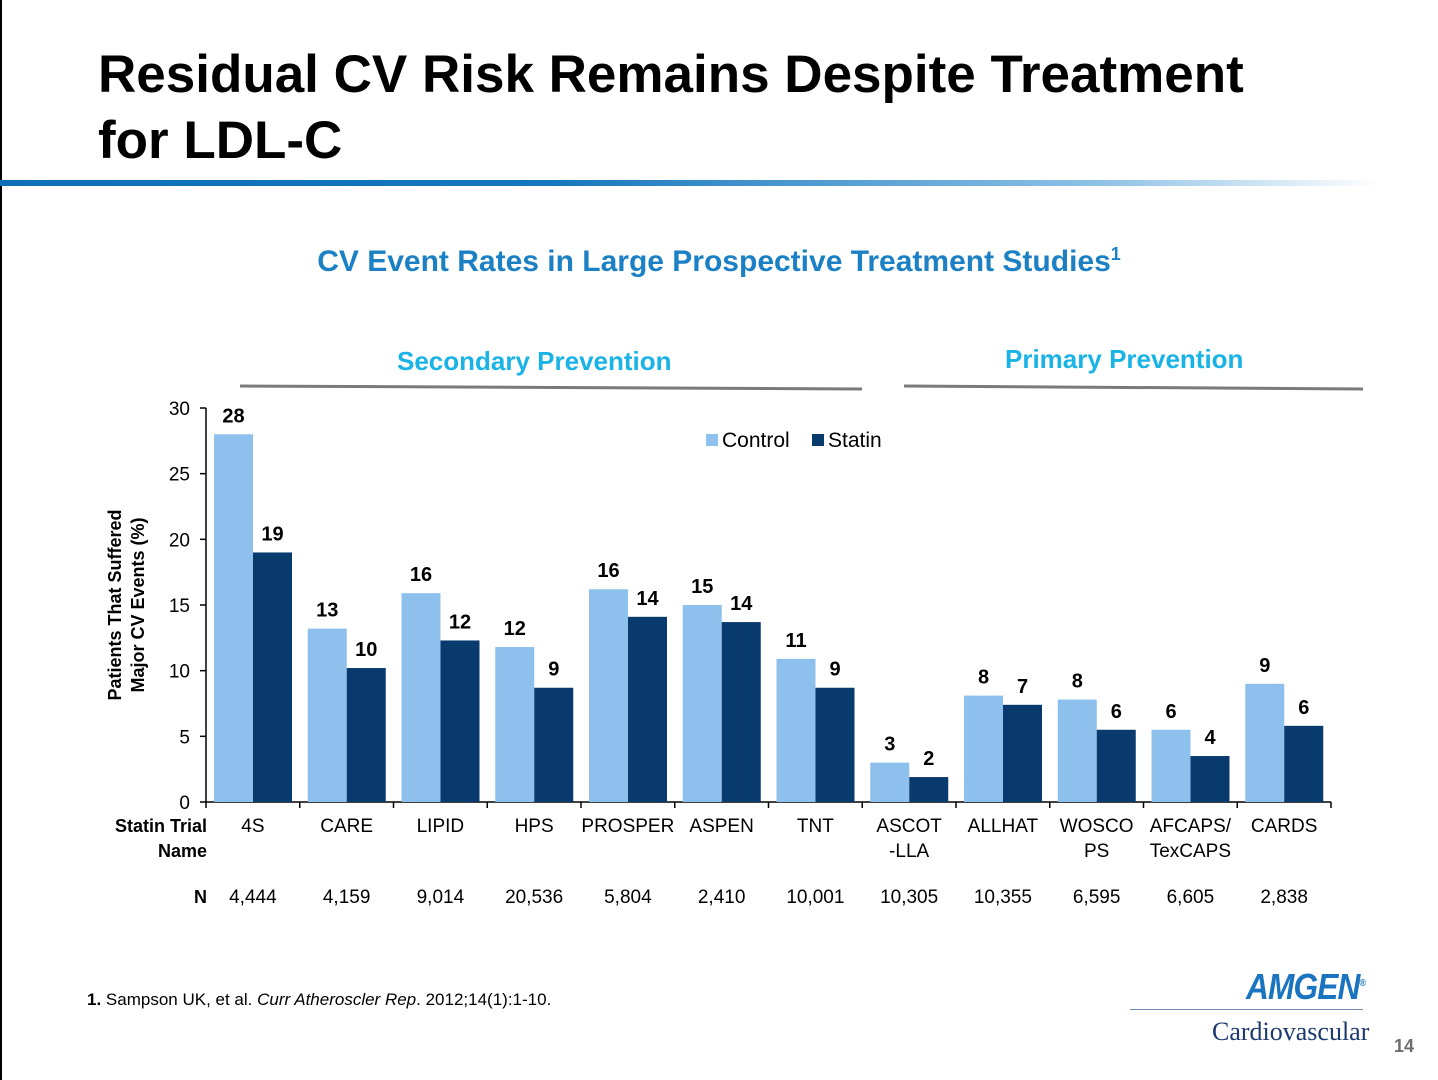  I want to click on page-number: 14, so click(1404, 1046).